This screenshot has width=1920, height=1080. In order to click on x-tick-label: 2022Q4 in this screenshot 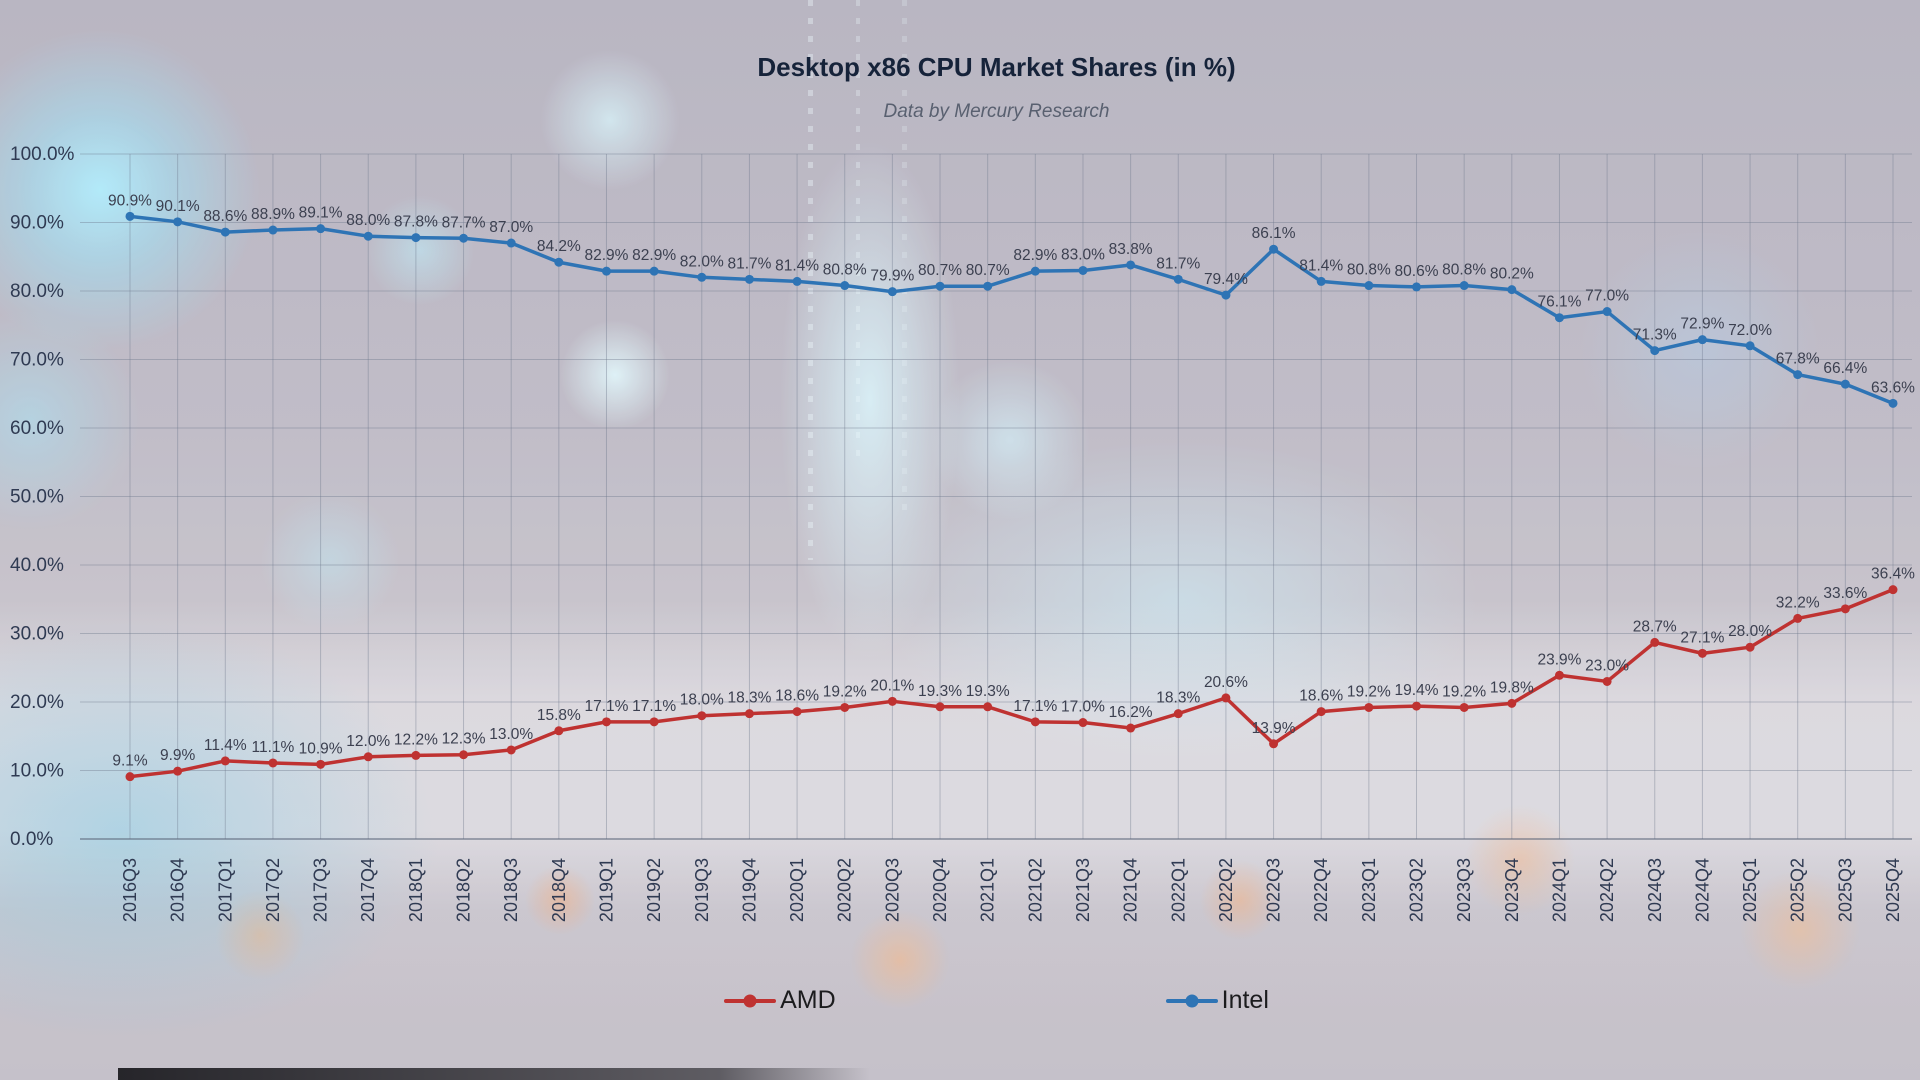, I will do `click(1321, 890)`.